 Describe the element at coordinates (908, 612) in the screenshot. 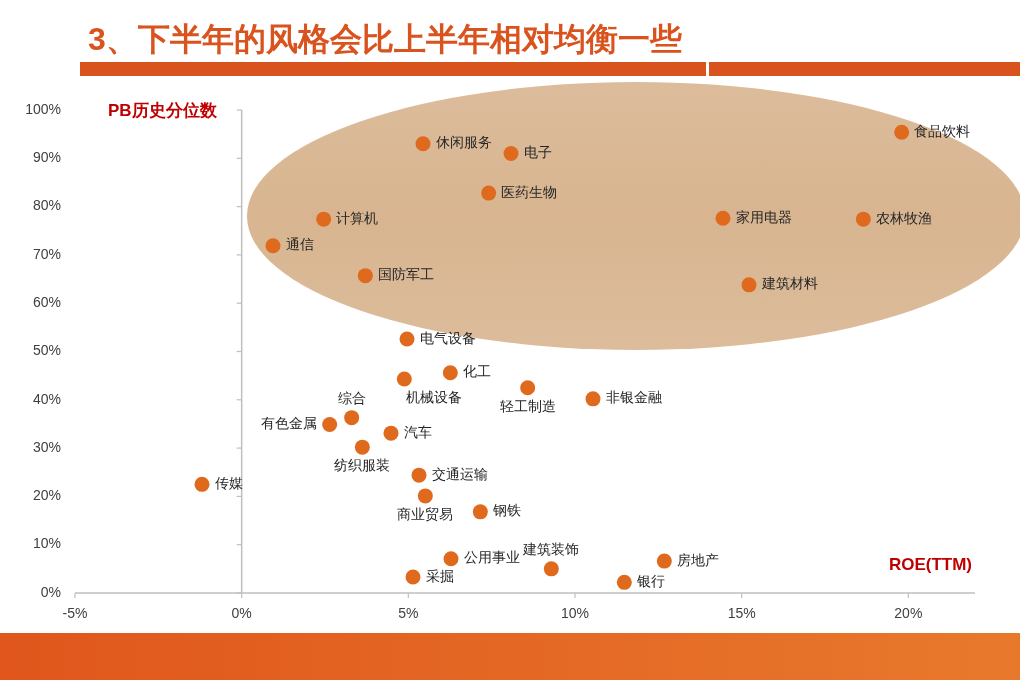

I see `x-tick-label: 20%` at that location.